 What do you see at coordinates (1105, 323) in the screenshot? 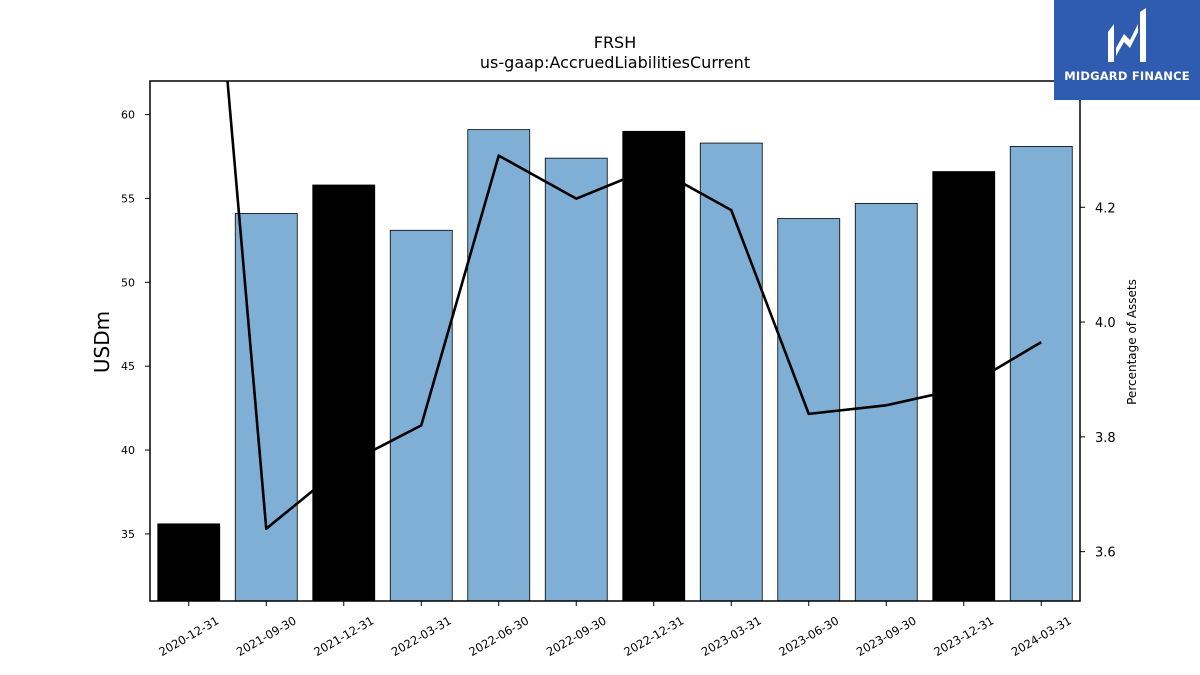
I see `y2-tick-label: 4.0` at bounding box center [1105, 323].